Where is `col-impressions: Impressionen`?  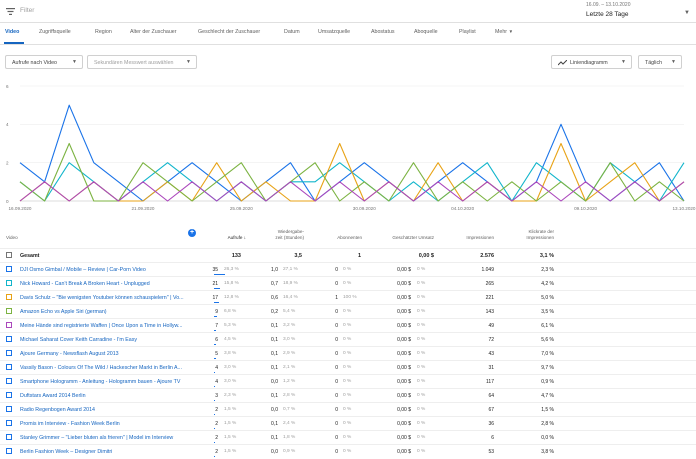
col-impressions: Impressionen is located at coordinates (480, 237).